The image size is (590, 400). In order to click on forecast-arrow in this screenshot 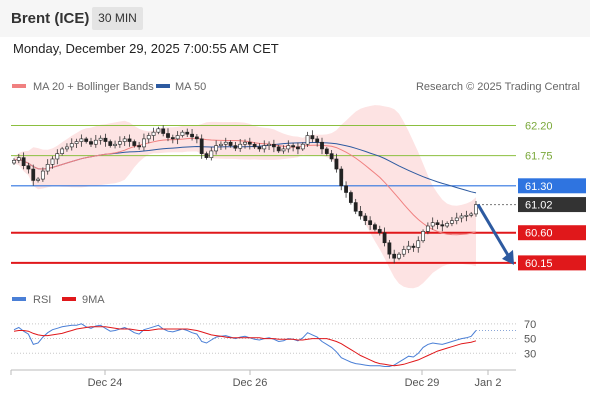, I will do `click(495, 234)`.